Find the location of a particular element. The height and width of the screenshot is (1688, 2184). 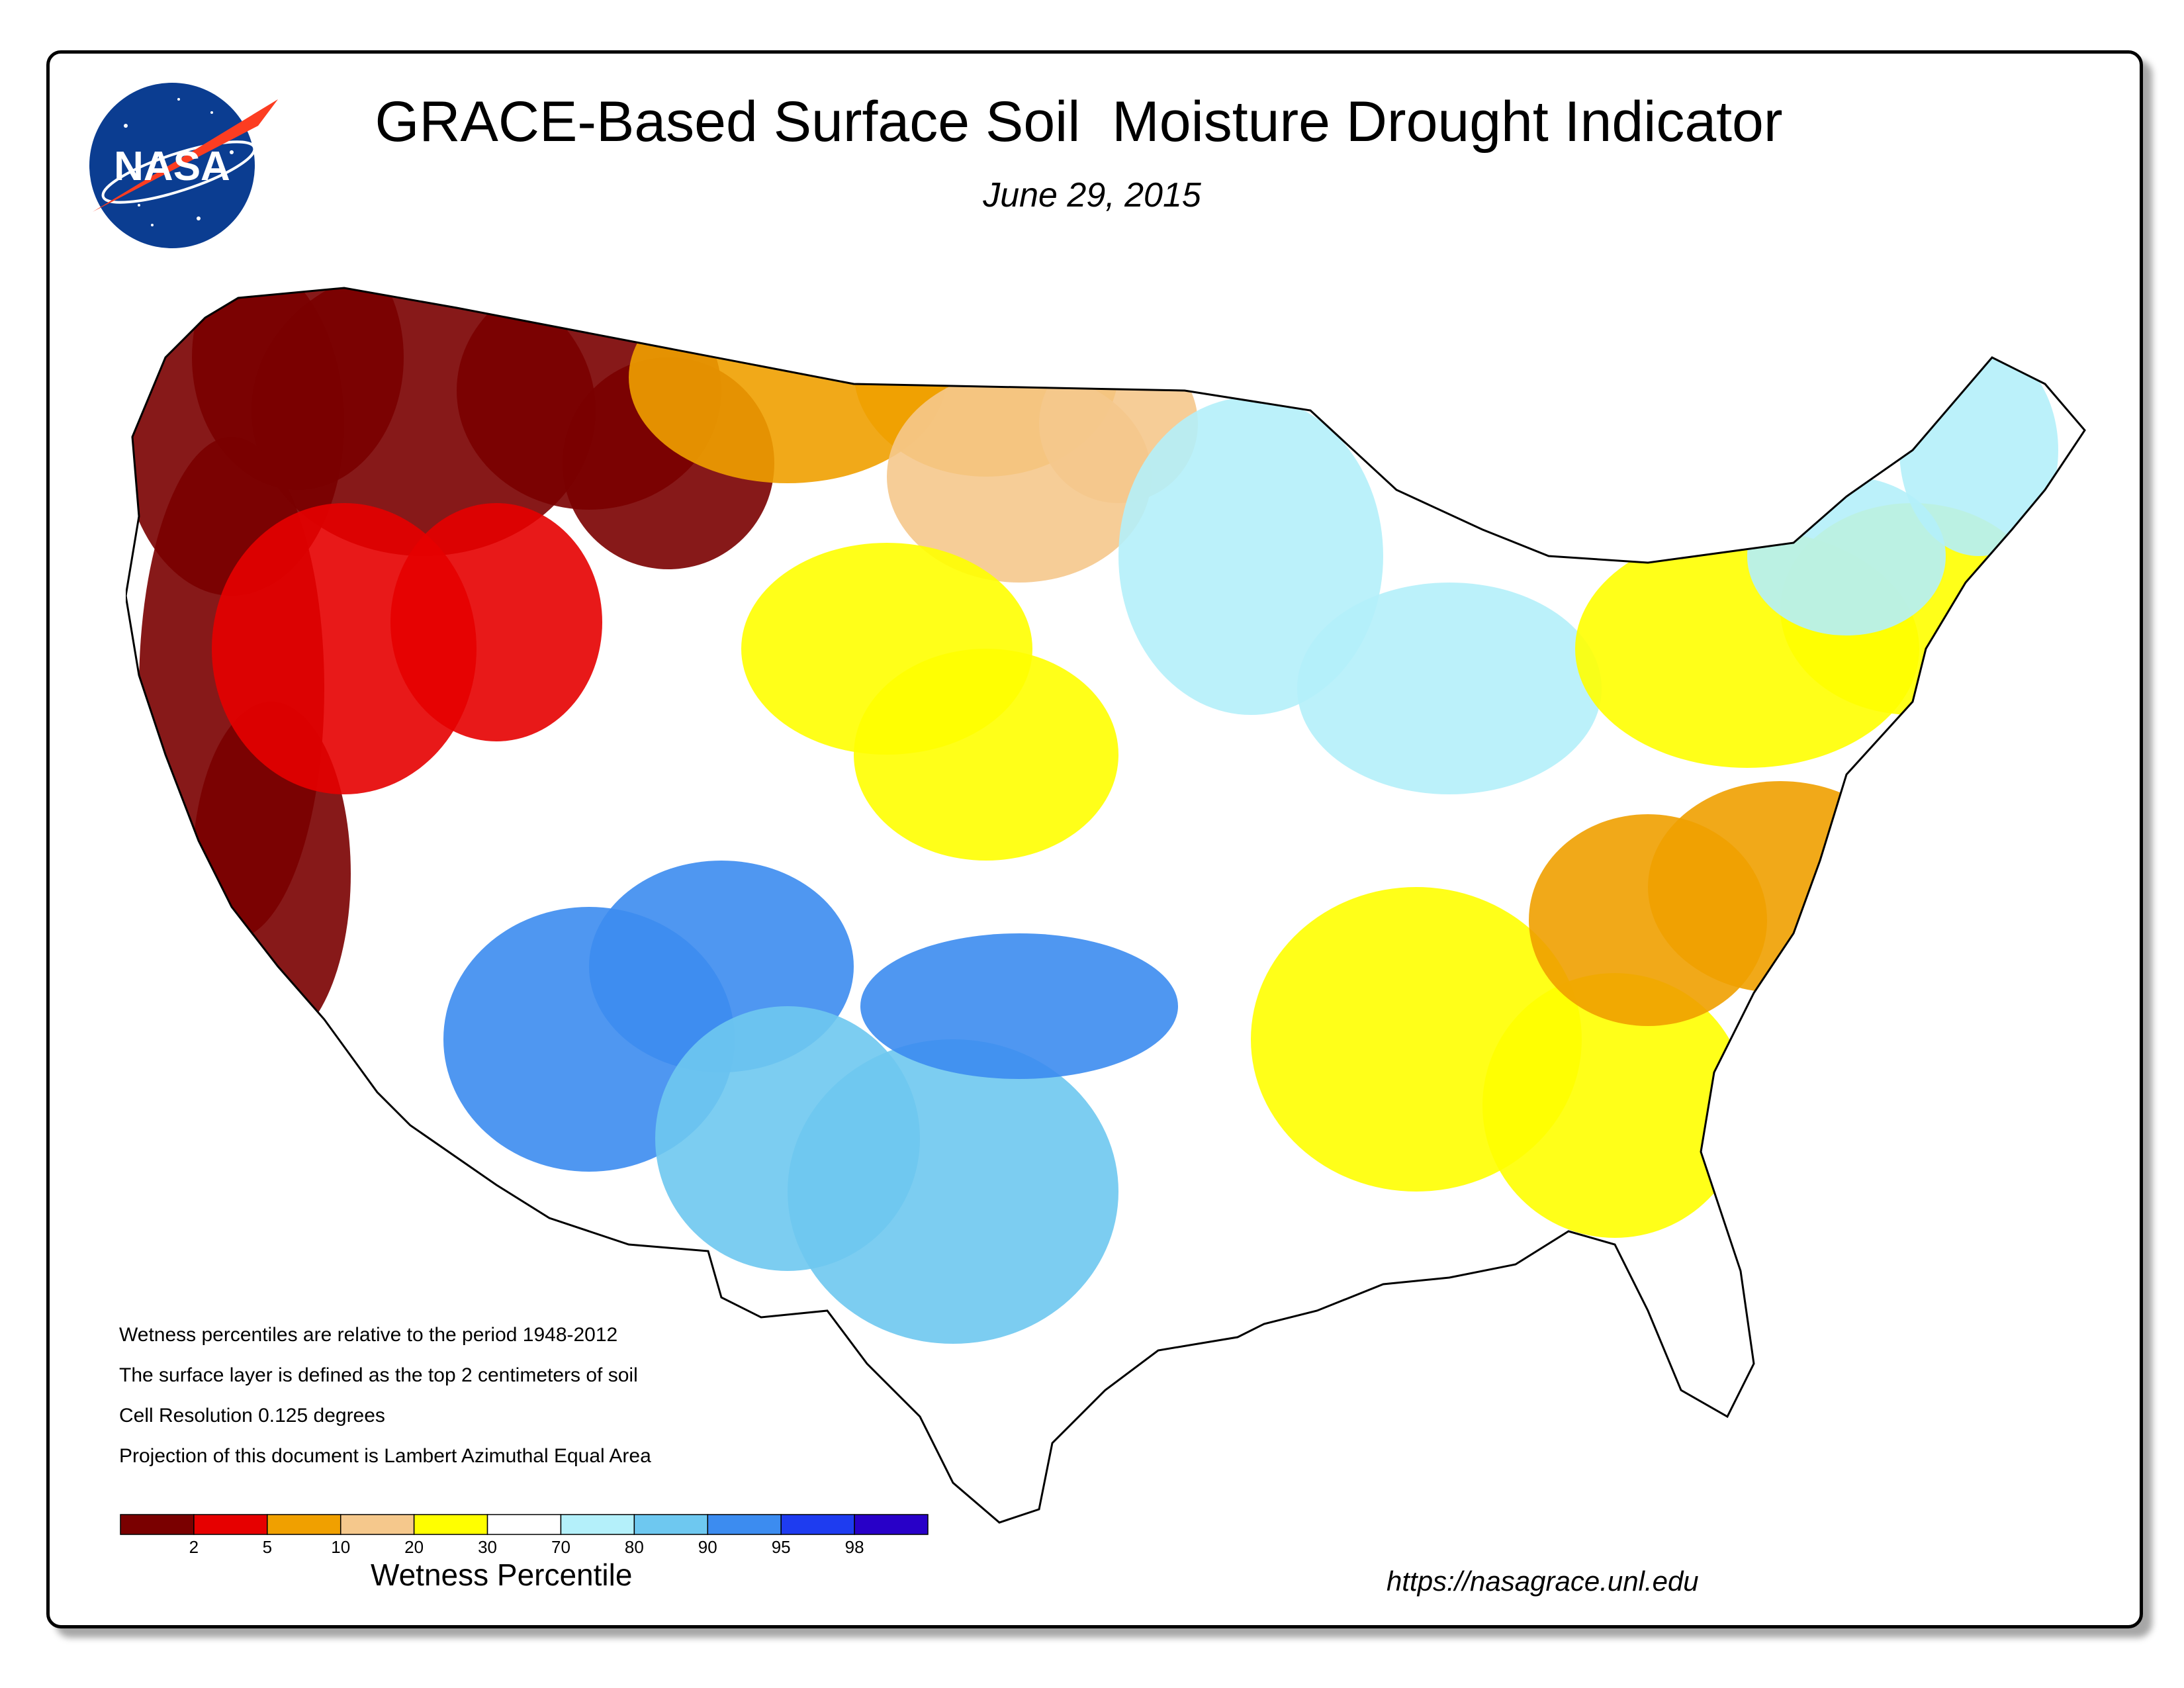

region-kansas is located at coordinates (886, 649).